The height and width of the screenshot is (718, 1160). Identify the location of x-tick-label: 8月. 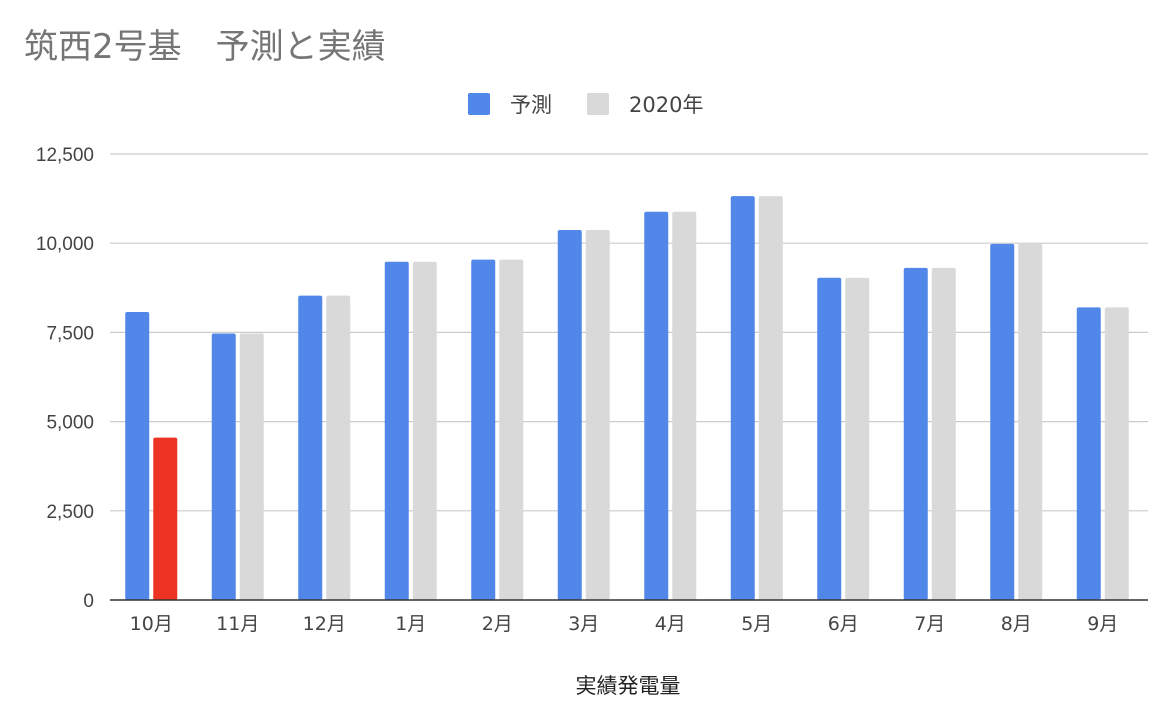
(1016, 624).